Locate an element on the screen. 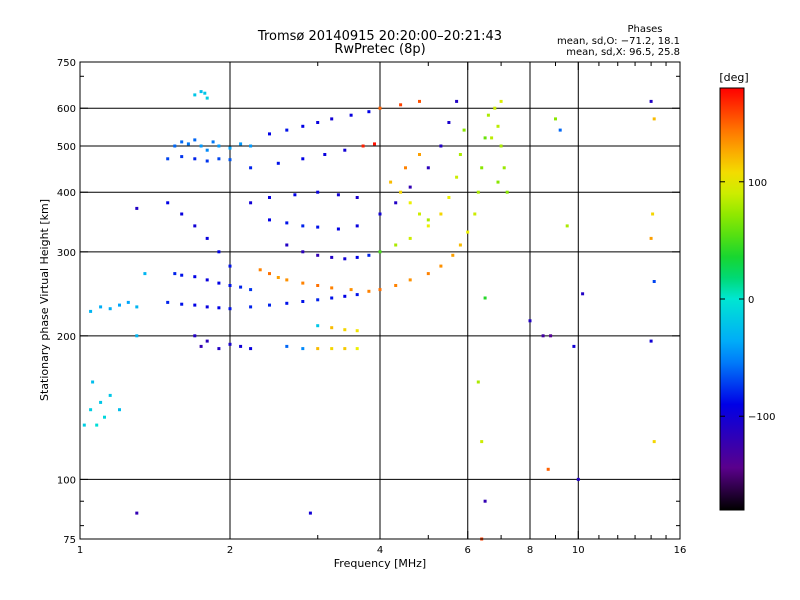 The image size is (800, 600). x-tick-label: 10 is located at coordinates (578, 550).